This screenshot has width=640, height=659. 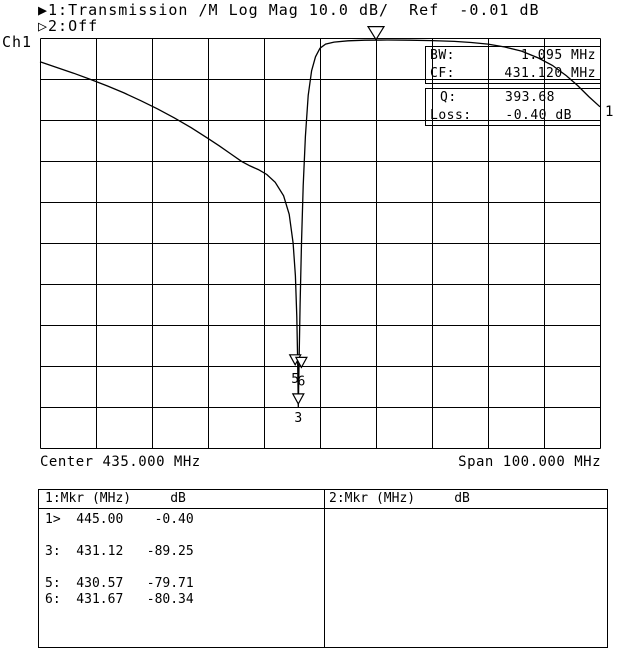 What do you see at coordinates (451, 115) in the screenshot?
I see `loss-label: Loss:` at bounding box center [451, 115].